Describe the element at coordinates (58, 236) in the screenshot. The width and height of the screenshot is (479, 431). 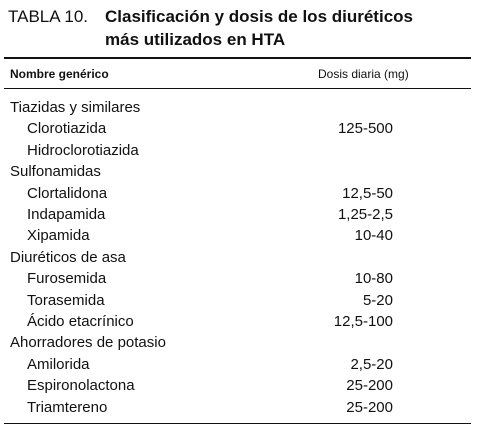
I see `drug-name: Xipamida` at that location.